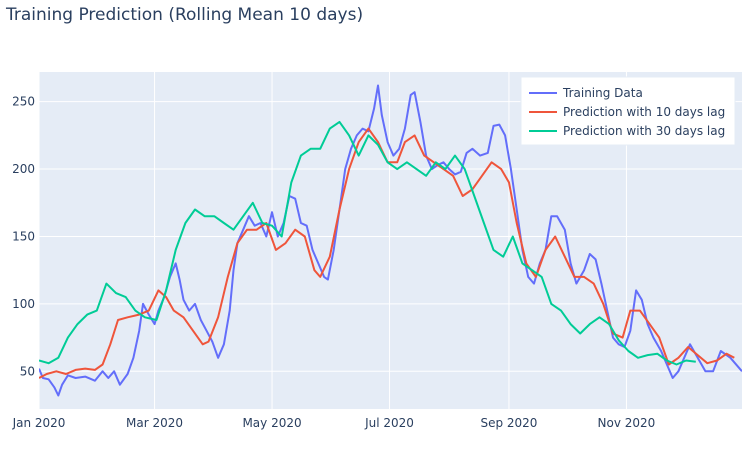 This screenshot has height=455, width=747. Describe the element at coordinates (154, 423) in the screenshot. I see `x-tick-label: Mar 2020` at that location.